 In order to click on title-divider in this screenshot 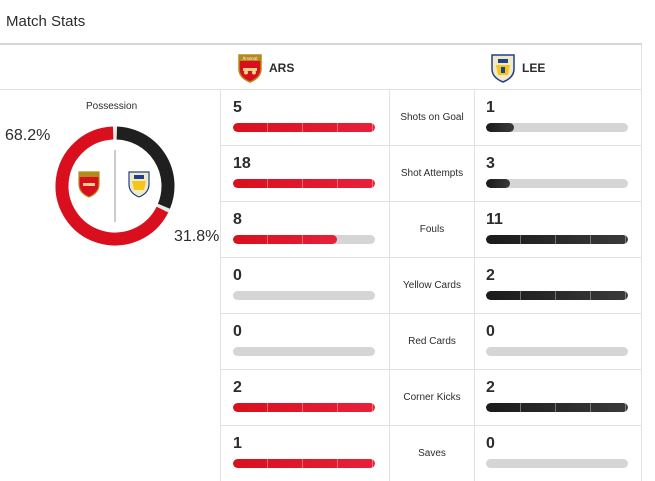, I will do `click(321, 44)`.